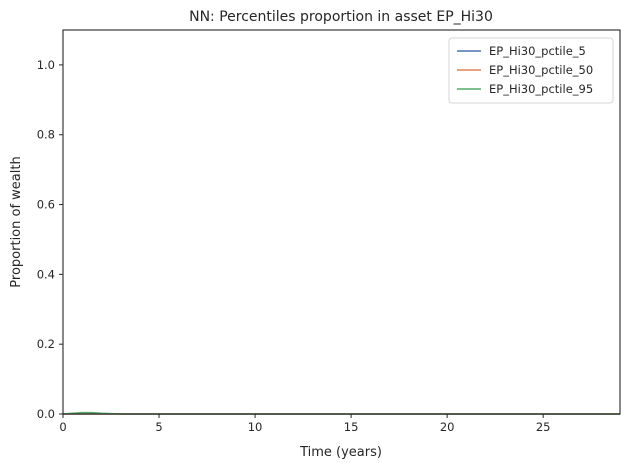  I want to click on x-tick-label: 15, so click(351, 427).